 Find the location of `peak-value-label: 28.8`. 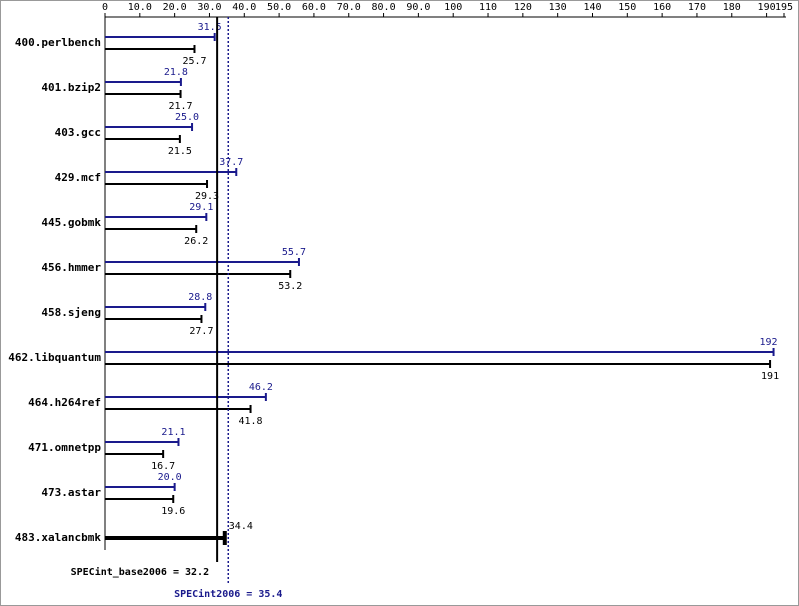

peak-value-label: 28.8 is located at coordinates (200, 297).